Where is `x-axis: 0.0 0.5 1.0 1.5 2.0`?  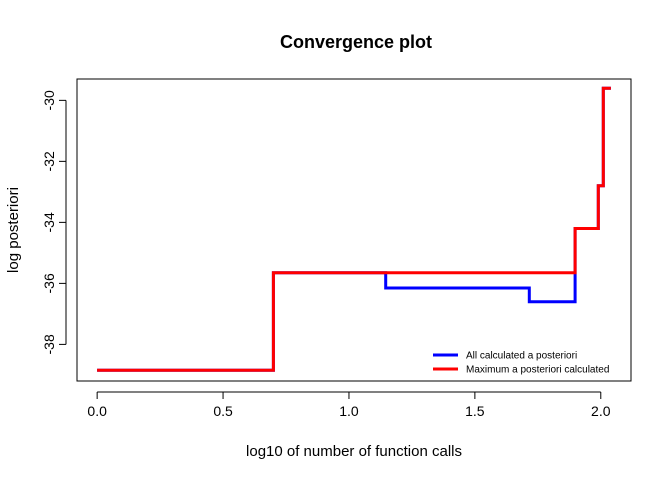
x-axis: 0.0 0.5 1.0 1.5 2.0 is located at coordinates (349, 405).